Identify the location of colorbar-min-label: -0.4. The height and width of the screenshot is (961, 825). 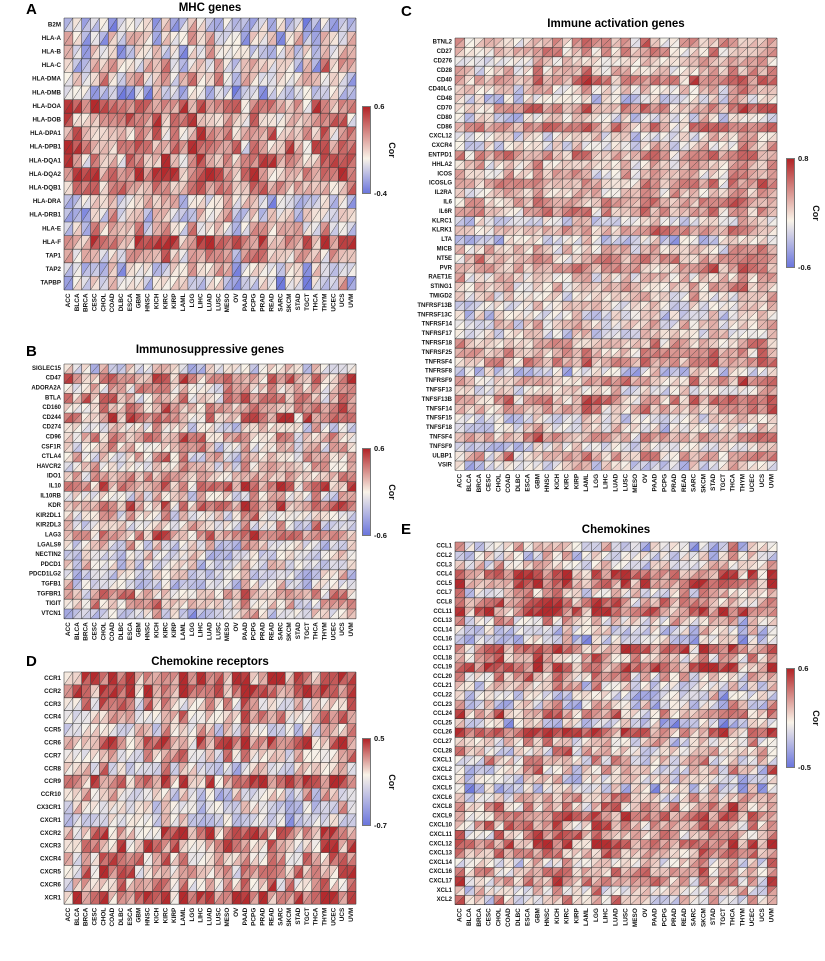
(380, 193).